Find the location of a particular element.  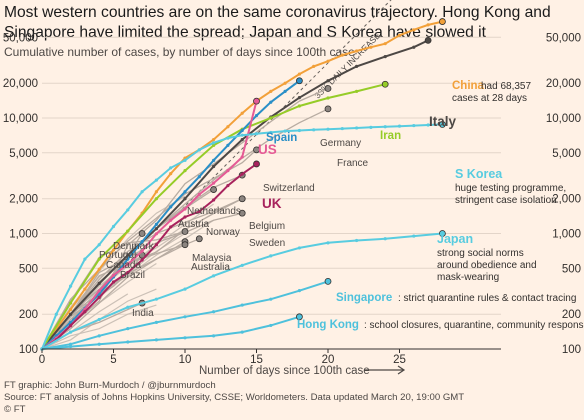

label-india: India is located at coordinates (143, 313).